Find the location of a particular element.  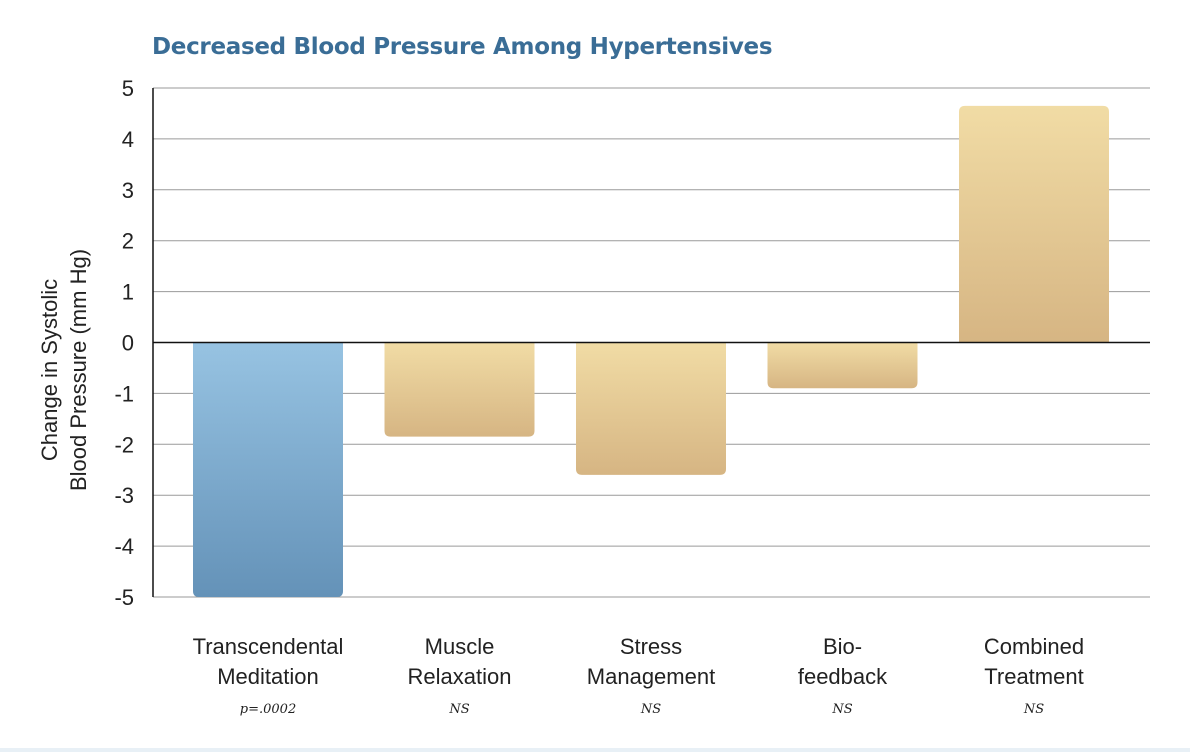

bar-transcendental-meditation is located at coordinates (268, 469).